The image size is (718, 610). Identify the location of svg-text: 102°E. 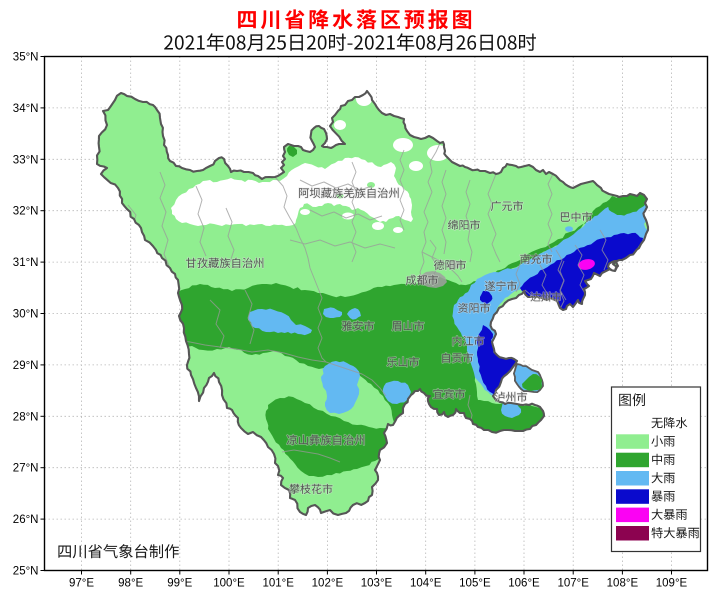
(328, 584).